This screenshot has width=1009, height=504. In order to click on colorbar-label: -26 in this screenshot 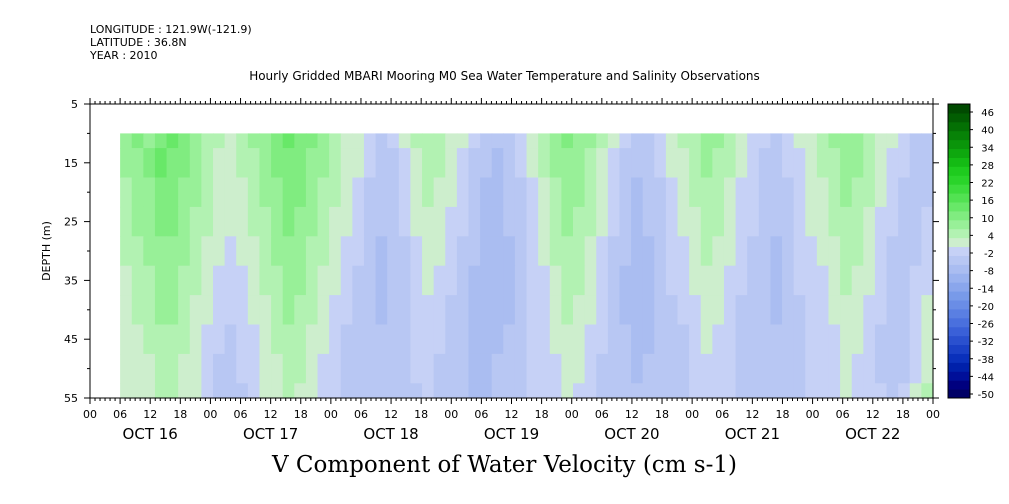, I will do `click(986, 325)`.